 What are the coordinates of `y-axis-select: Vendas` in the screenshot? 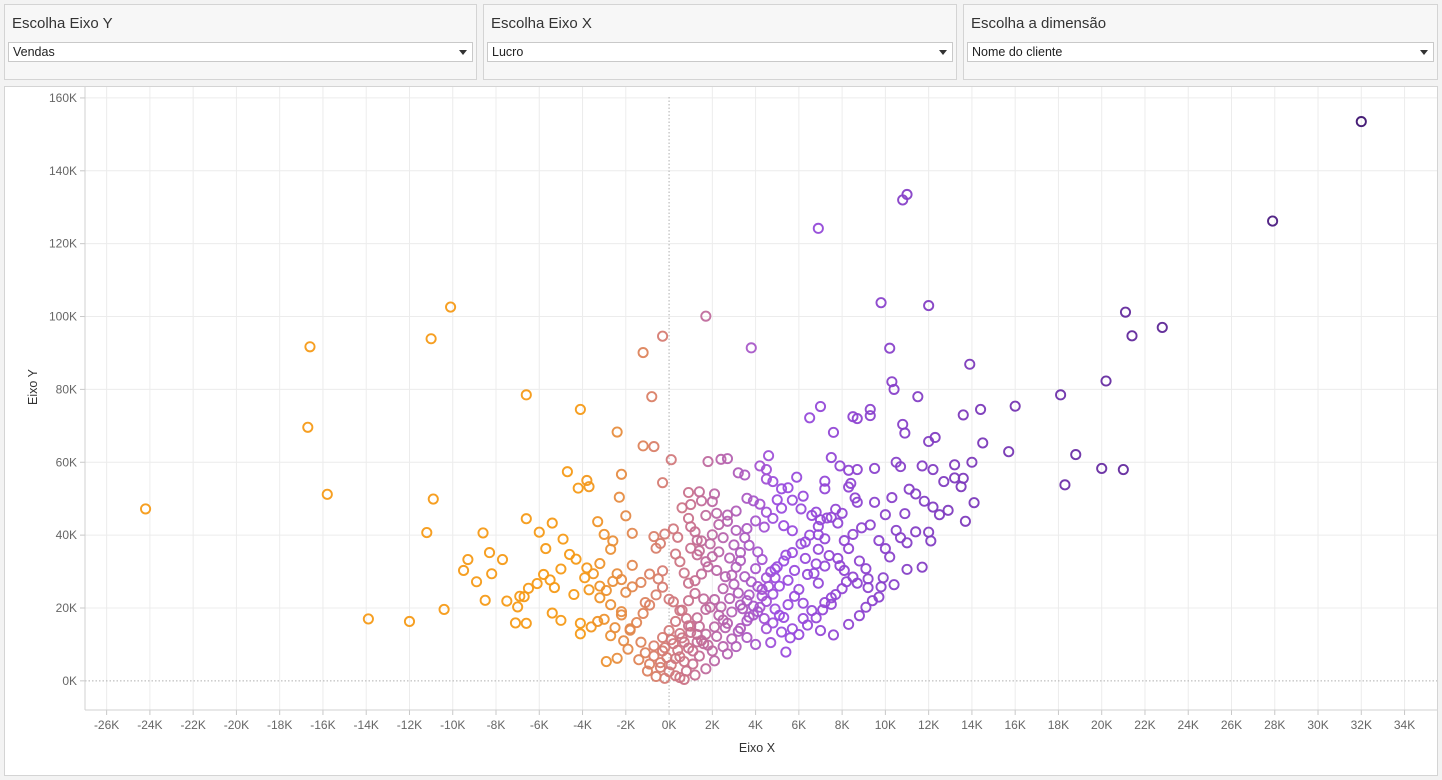 It's located at (240, 52).